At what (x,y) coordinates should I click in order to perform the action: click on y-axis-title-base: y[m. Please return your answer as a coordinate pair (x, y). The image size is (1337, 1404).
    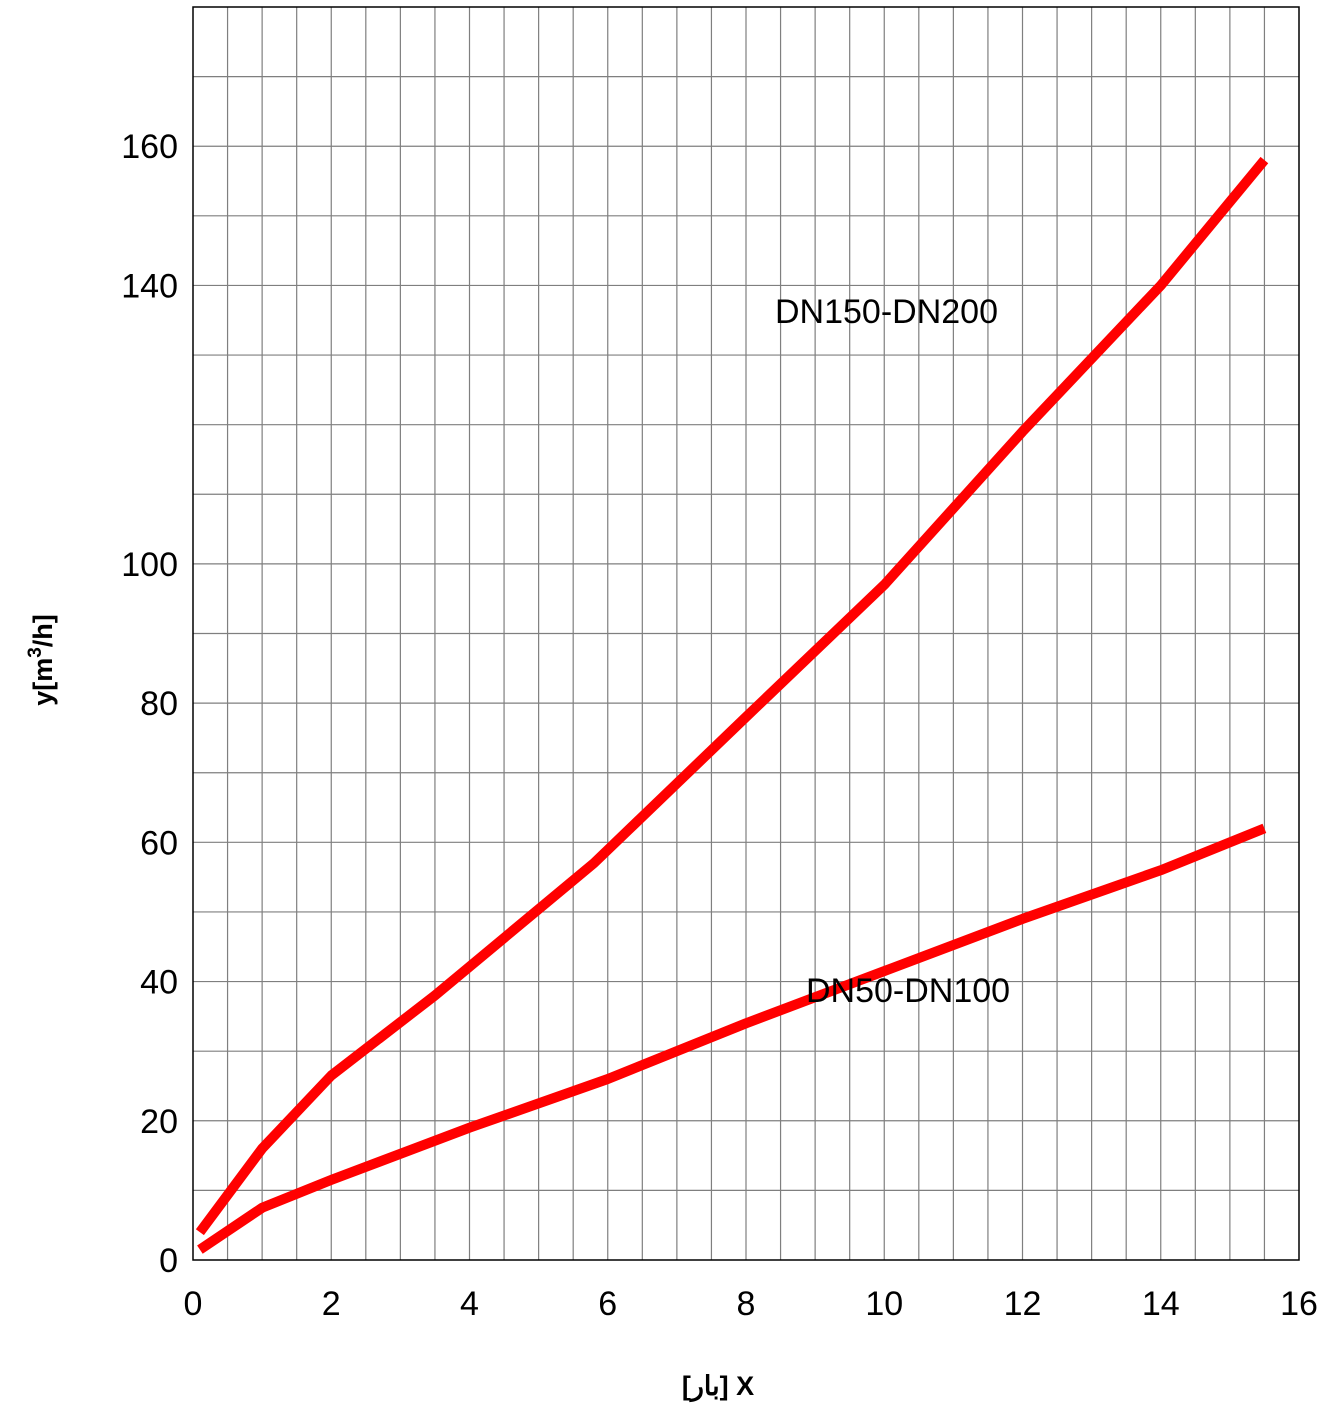
    Looking at the image, I should click on (43, 682).